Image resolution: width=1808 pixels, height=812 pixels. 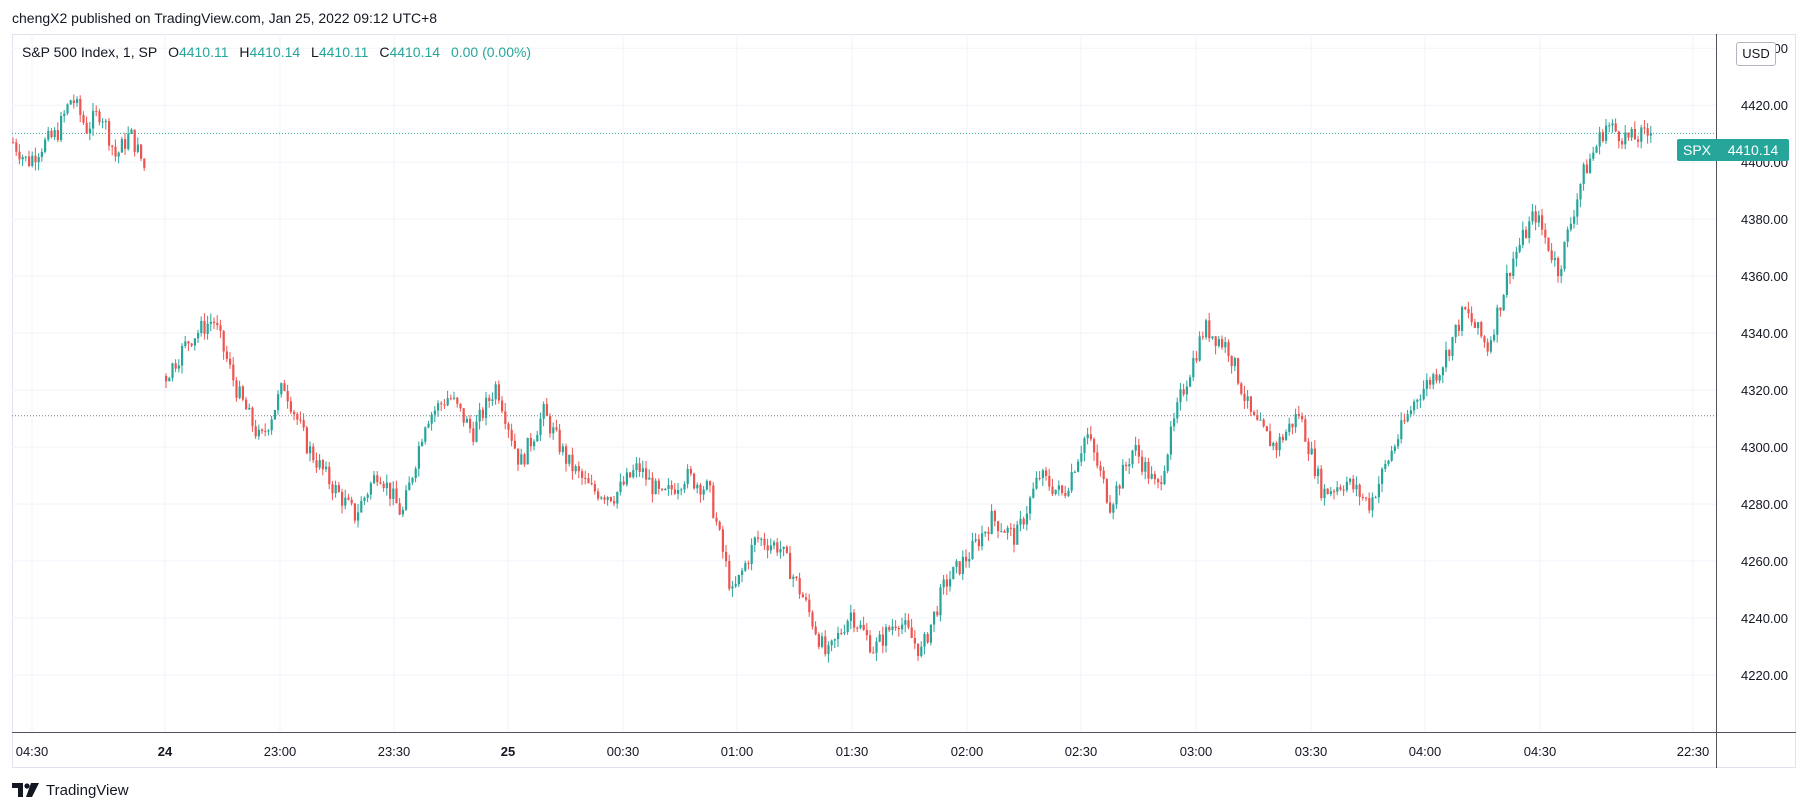 I want to click on currency-button: USD, so click(x=1756, y=54).